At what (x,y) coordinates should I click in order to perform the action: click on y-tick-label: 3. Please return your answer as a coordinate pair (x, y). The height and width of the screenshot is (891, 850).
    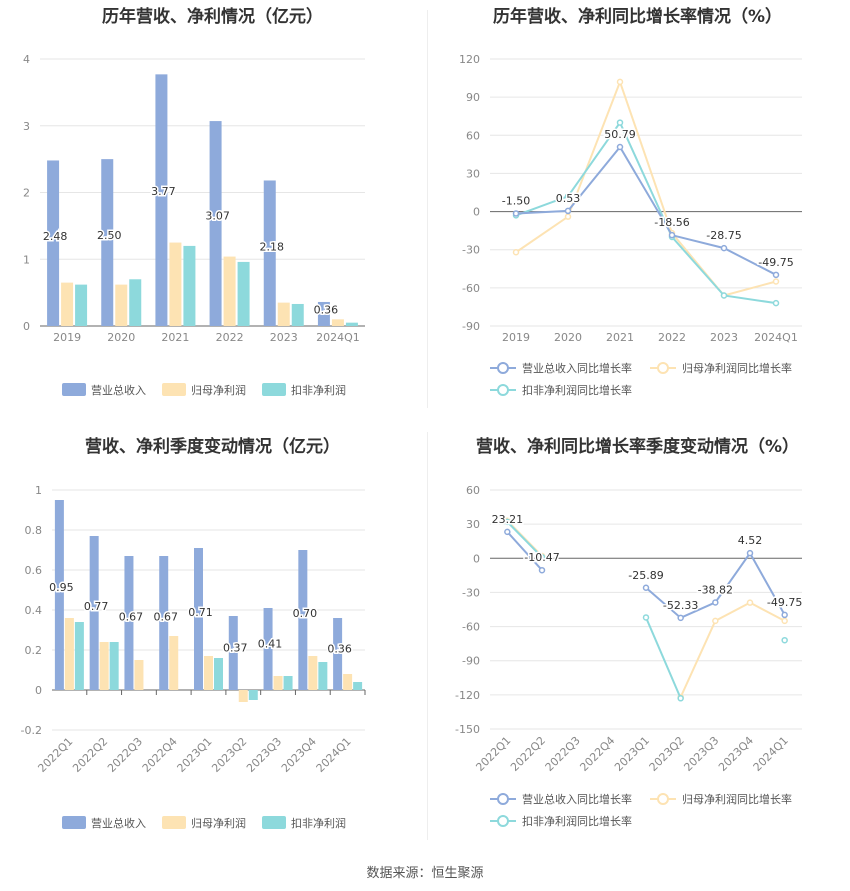
    Looking at the image, I should click on (26, 126).